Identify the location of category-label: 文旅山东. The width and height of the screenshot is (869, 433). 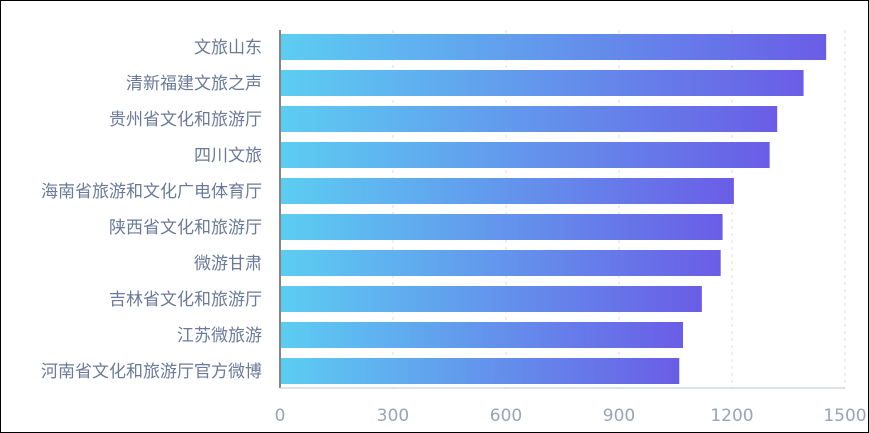
(228, 48).